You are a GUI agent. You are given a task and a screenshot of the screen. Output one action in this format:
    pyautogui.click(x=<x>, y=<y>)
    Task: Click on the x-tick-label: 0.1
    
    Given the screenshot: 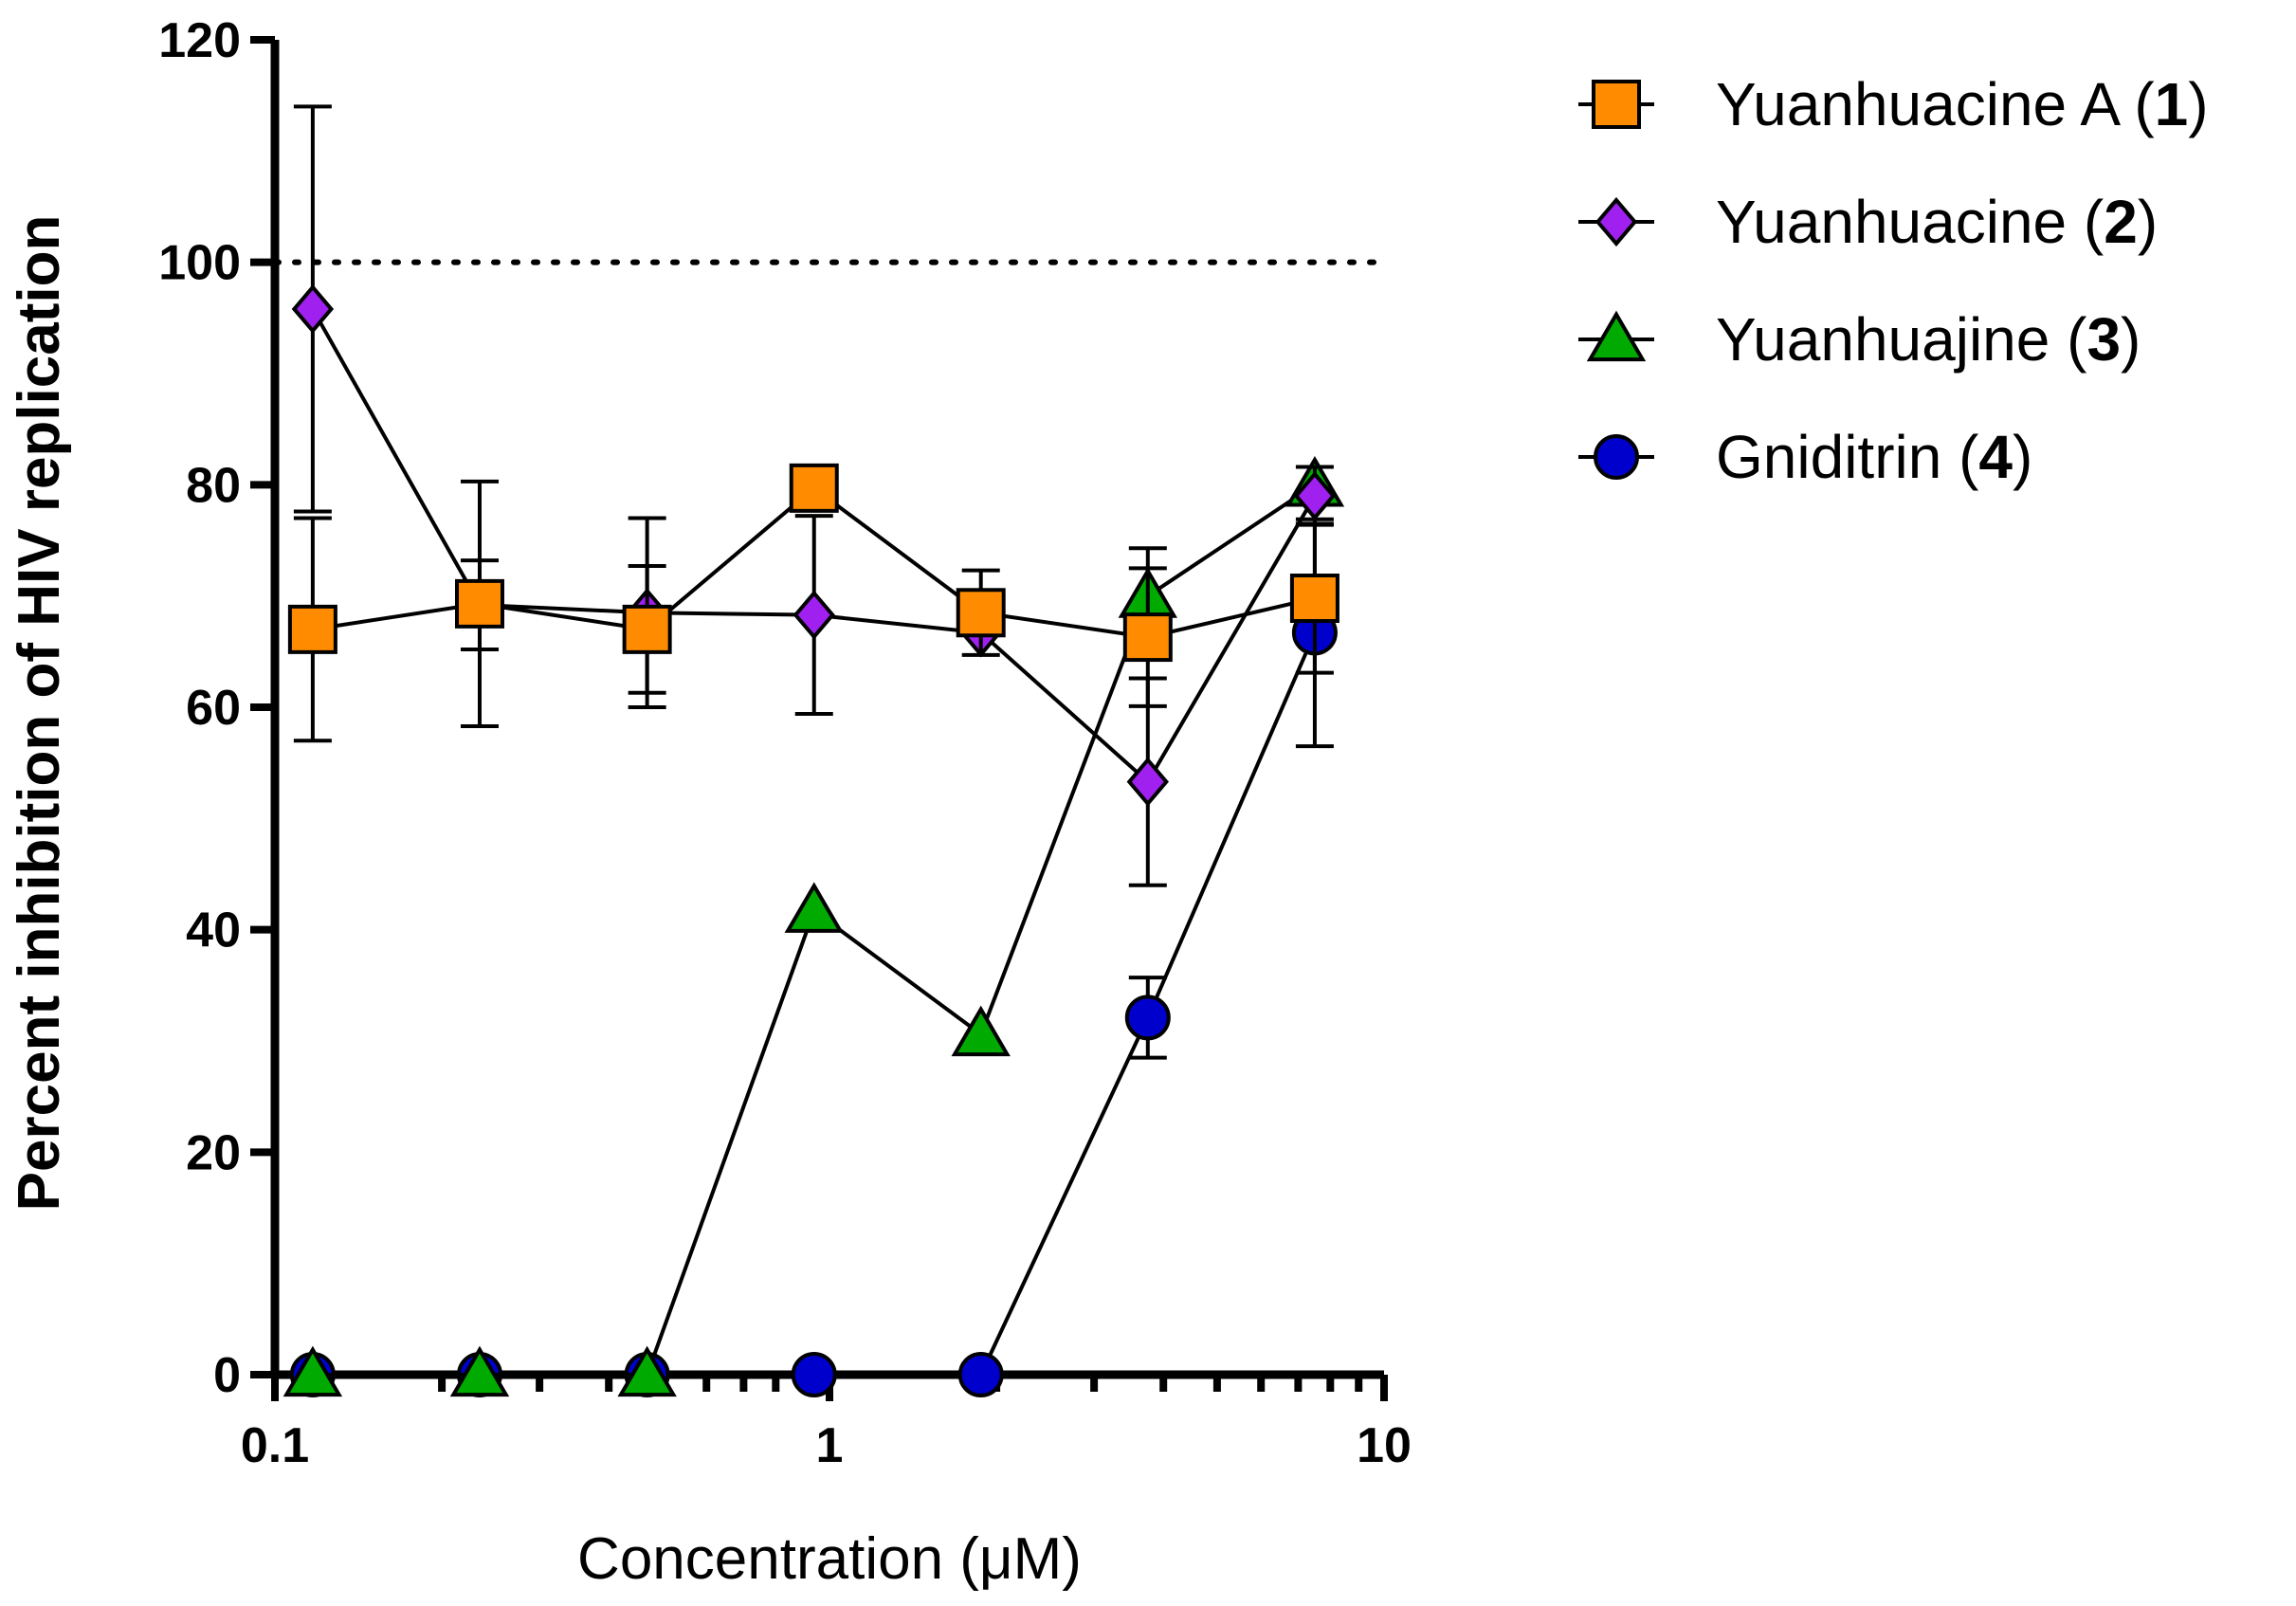 What is the action you would take?
    pyautogui.click(x=275, y=1445)
    